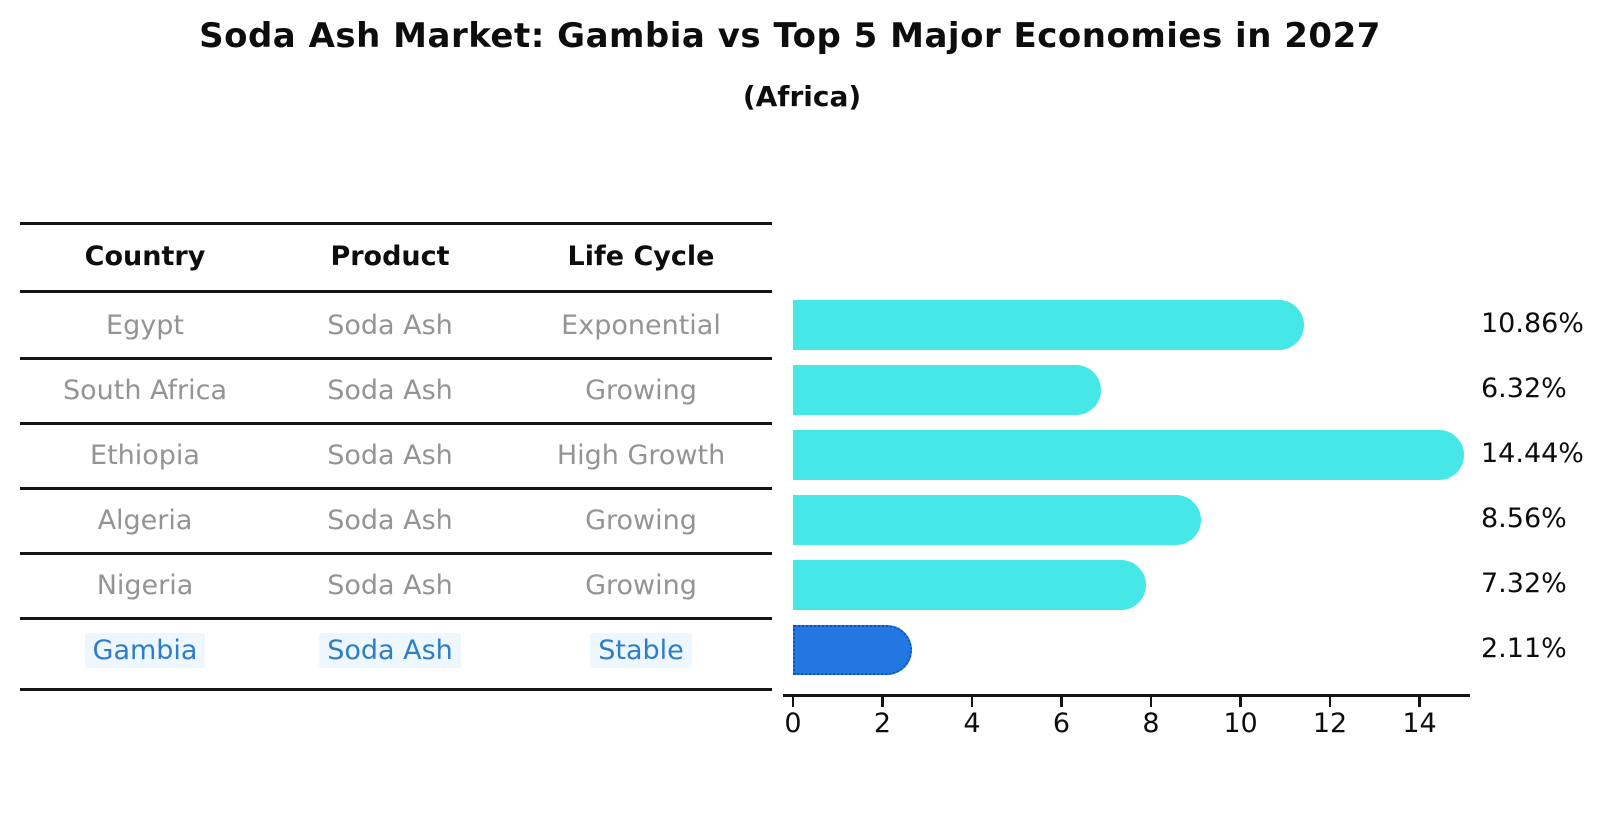 Image resolution: width=1604 pixels, height=823 pixels. I want to click on cell-country-text: Gambia, so click(145, 650).